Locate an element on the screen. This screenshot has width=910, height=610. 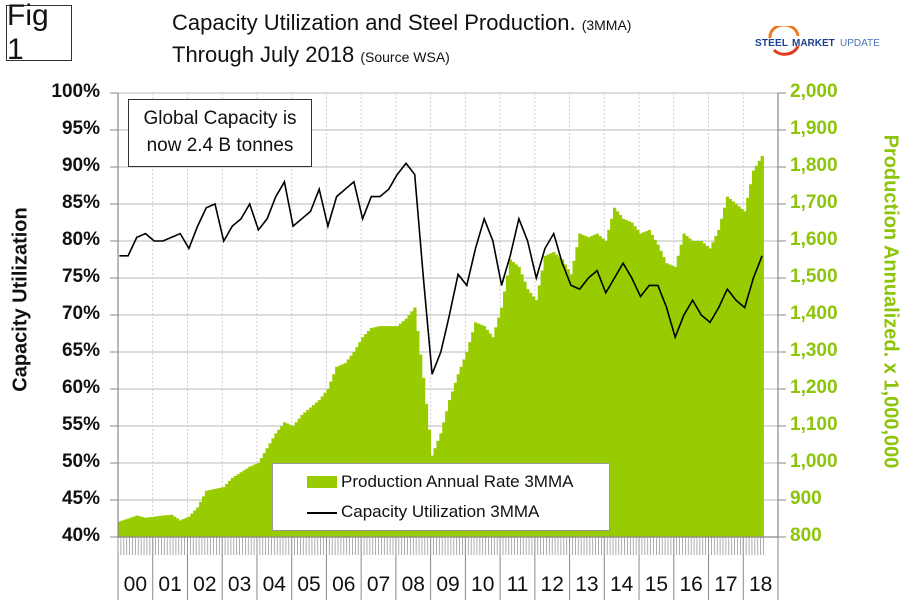
x-tick-label: 17 is located at coordinates (726, 584).